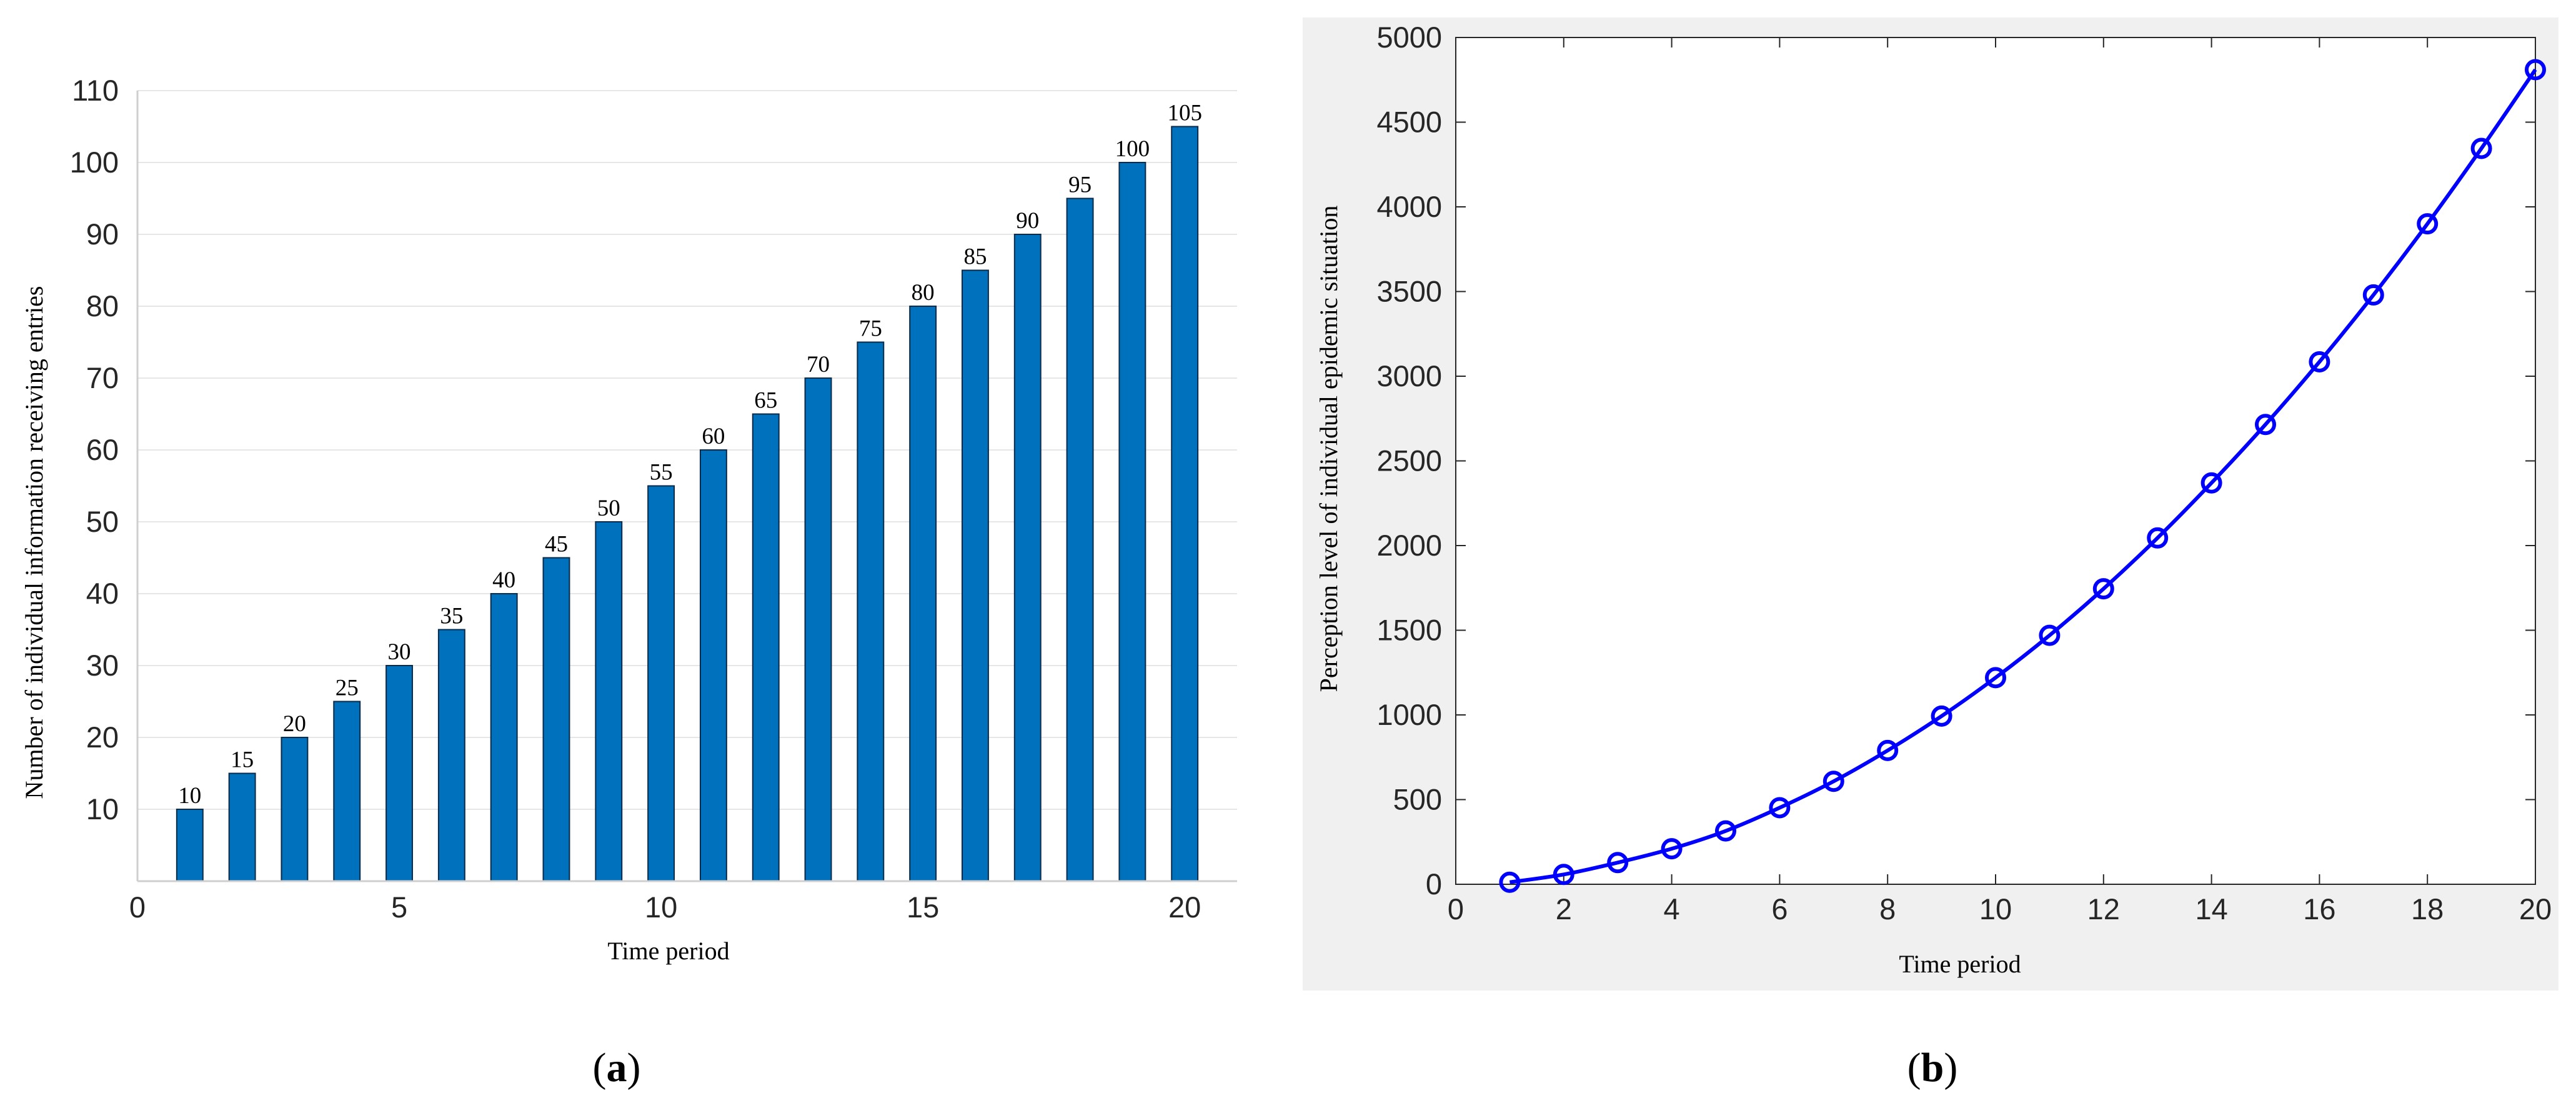 The image size is (2576, 1118). I want to click on panel-a-bar-value-label-1: 10, so click(190, 796).